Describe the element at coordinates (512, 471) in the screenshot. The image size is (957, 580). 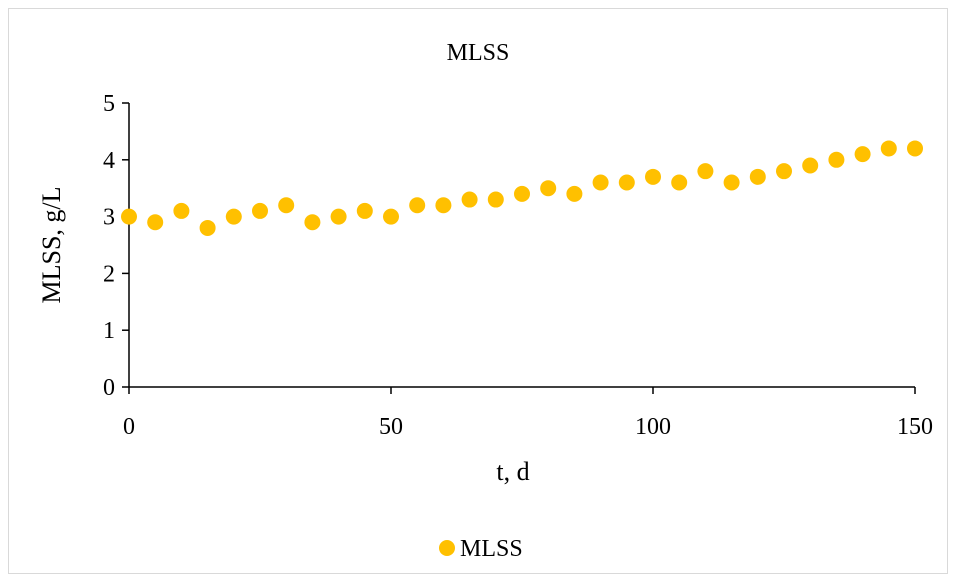
I see `x-axis-label: t, d` at that location.